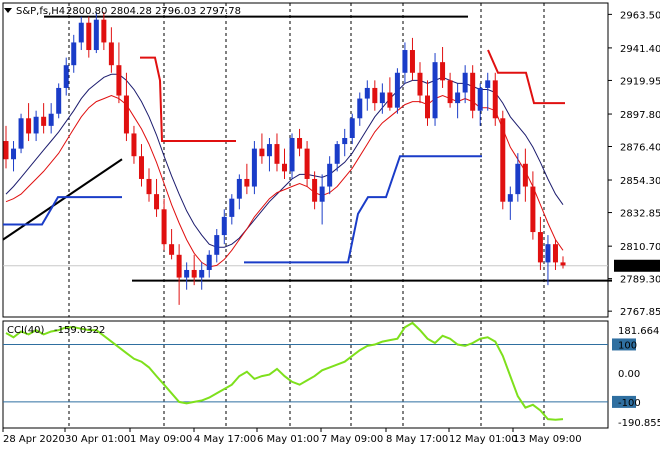 The width and height of the screenshot is (660, 450). Describe the element at coordinates (153, 11) in the screenshot. I see `chart-title-ohlc: 2800.80 2804.28 2796.03 2797.78` at that location.